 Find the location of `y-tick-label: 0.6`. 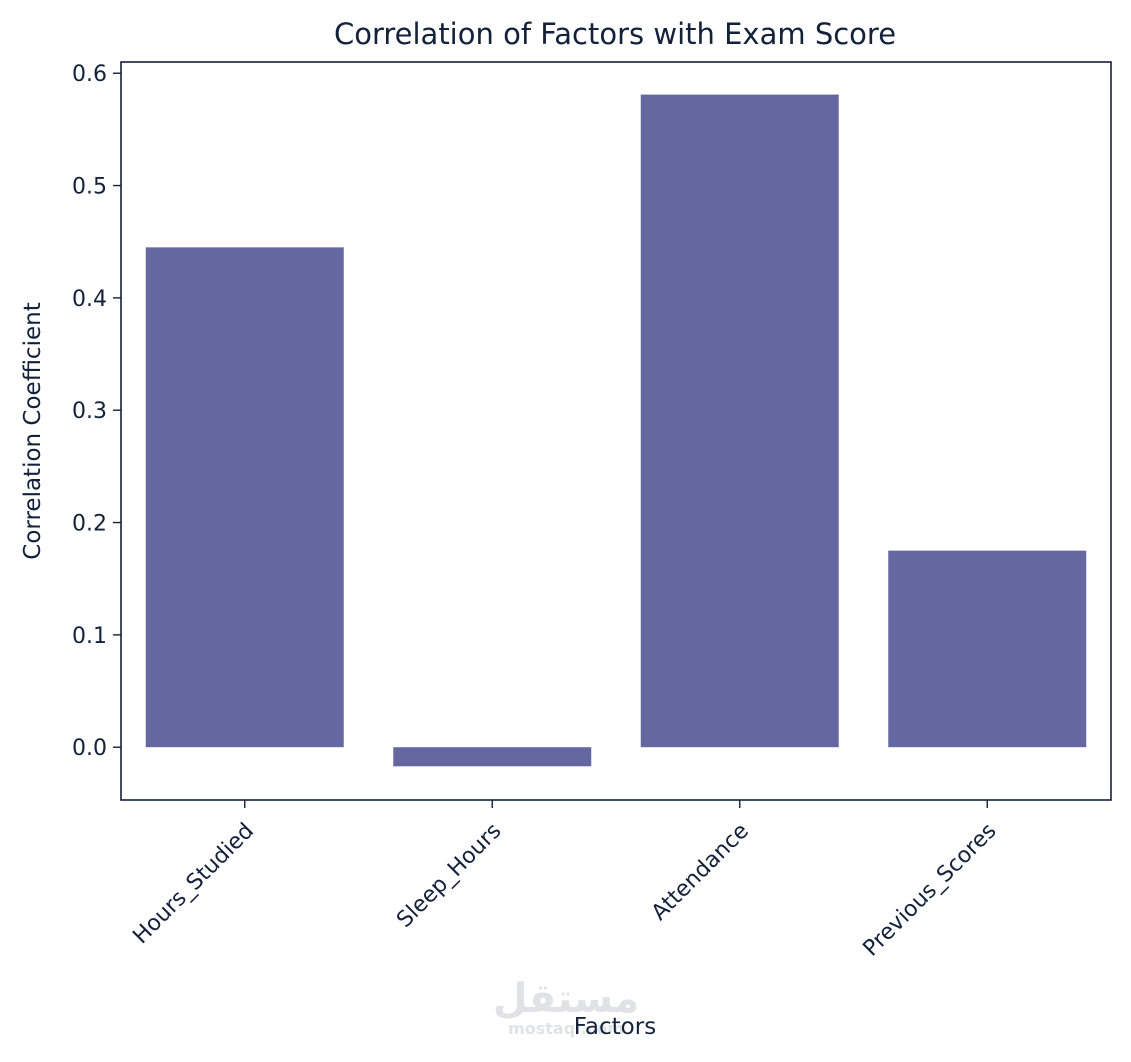

y-tick-label: 0.6 is located at coordinates (89, 74).